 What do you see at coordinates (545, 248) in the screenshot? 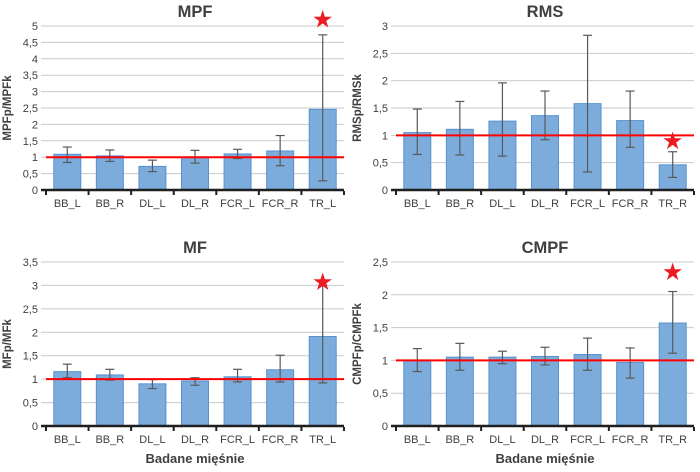
I see `chart-title: CMPF` at bounding box center [545, 248].